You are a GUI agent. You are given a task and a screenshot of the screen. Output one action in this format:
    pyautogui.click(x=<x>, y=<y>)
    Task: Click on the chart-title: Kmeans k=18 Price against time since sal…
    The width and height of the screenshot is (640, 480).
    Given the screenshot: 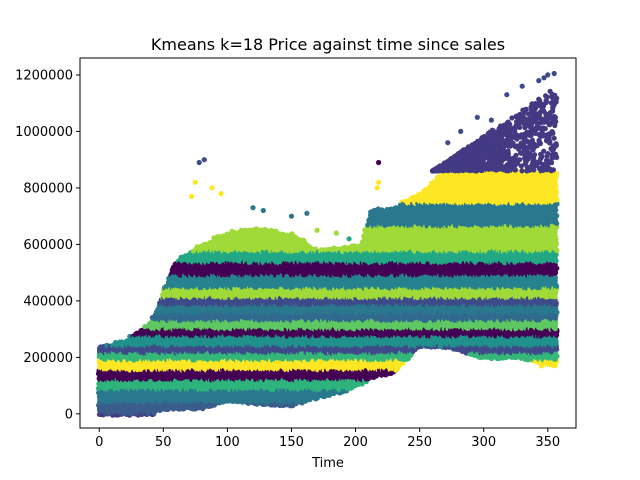 What is the action you would take?
    pyautogui.click(x=328, y=44)
    